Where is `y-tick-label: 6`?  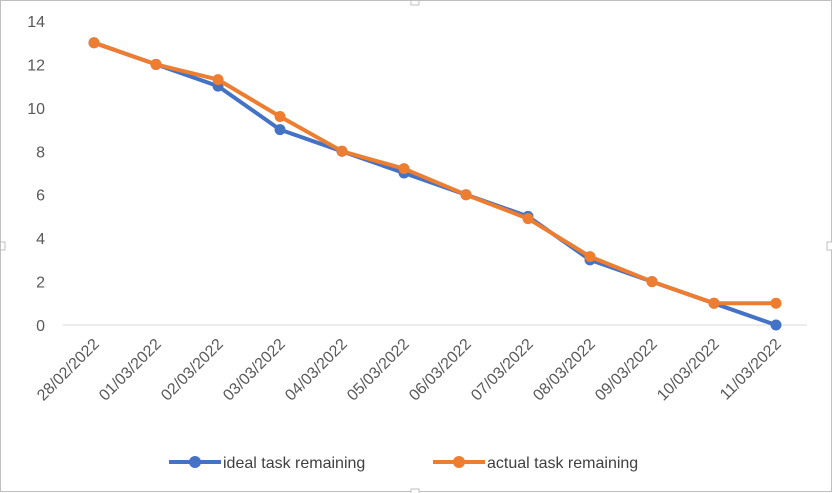 y-tick-label: 6 is located at coordinates (40, 196).